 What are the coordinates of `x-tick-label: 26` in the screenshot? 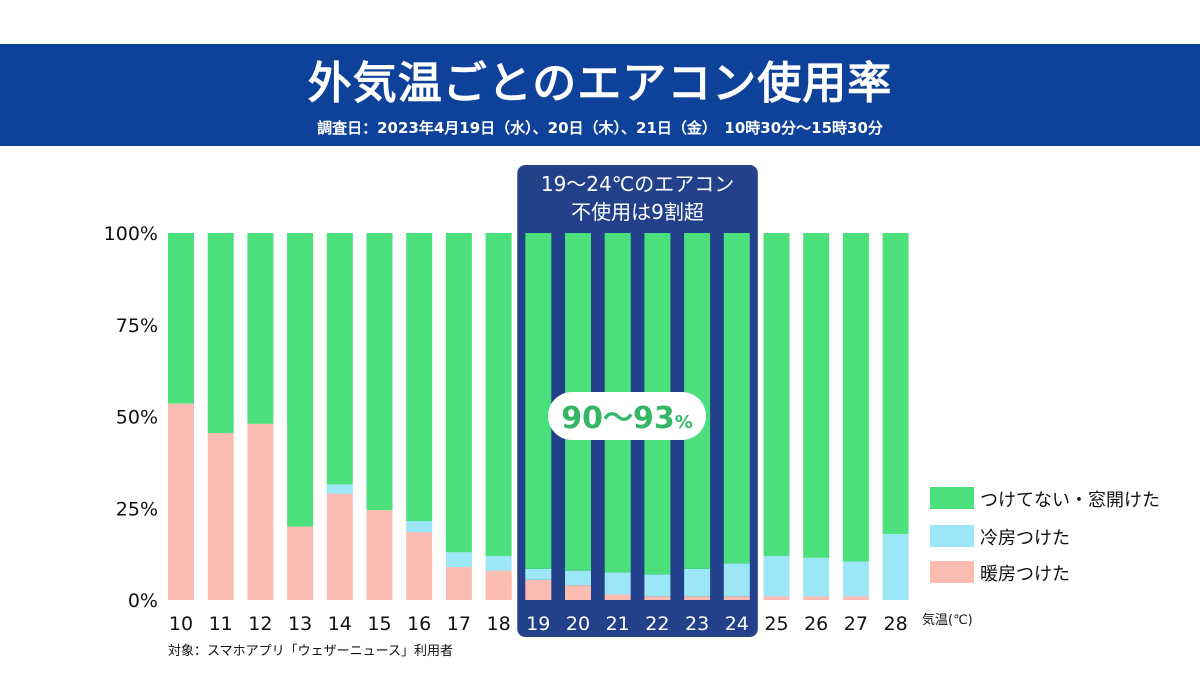 It's located at (816, 624).